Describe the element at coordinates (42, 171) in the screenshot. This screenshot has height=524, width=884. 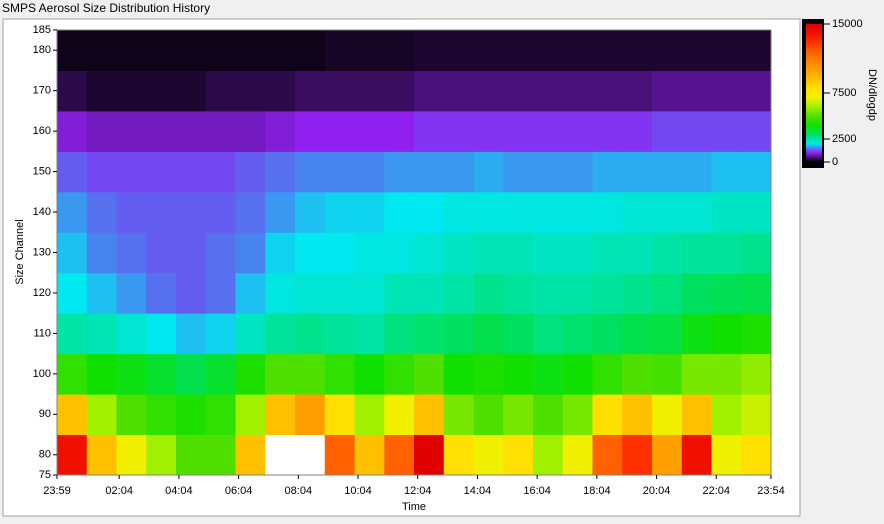
I see `y-tick-label: 150` at that location.